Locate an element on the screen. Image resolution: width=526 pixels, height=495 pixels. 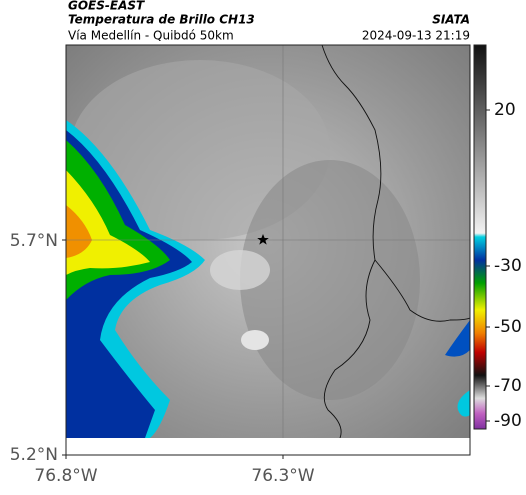
satellite-label: GOES-EAST is located at coordinates (106, 6).